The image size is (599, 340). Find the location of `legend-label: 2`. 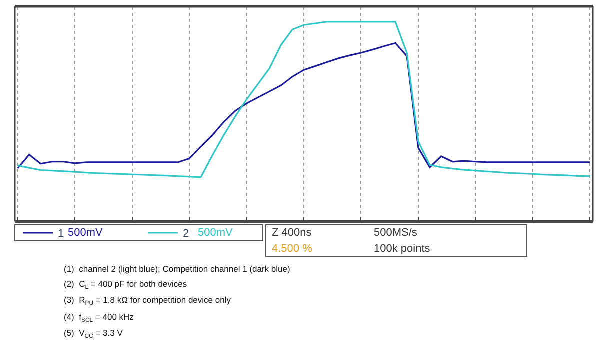

legend-label: 2 is located at coordinates (186, 234).